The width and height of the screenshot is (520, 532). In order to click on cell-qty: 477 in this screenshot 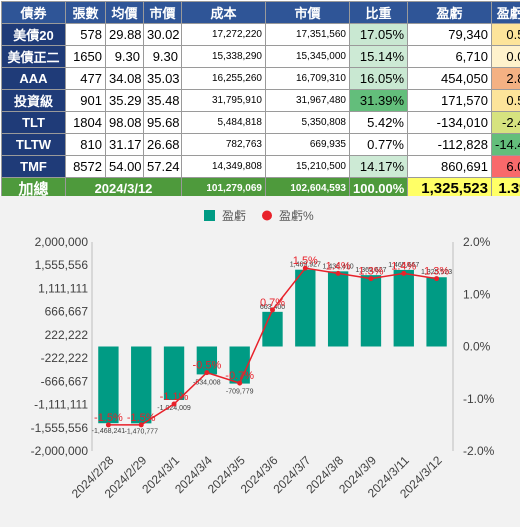, I will do `click(86, 79)`.